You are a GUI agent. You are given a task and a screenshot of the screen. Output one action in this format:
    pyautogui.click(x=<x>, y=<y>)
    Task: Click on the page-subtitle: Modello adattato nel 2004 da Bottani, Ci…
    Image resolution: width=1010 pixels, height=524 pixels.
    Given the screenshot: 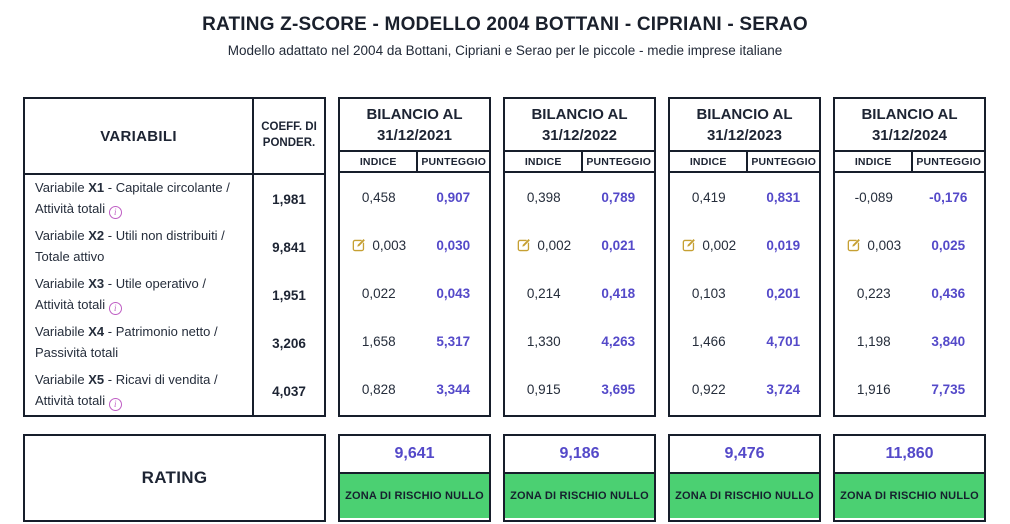 What is the action you would take?
    pyautogui.click(x=505, y=50)
    